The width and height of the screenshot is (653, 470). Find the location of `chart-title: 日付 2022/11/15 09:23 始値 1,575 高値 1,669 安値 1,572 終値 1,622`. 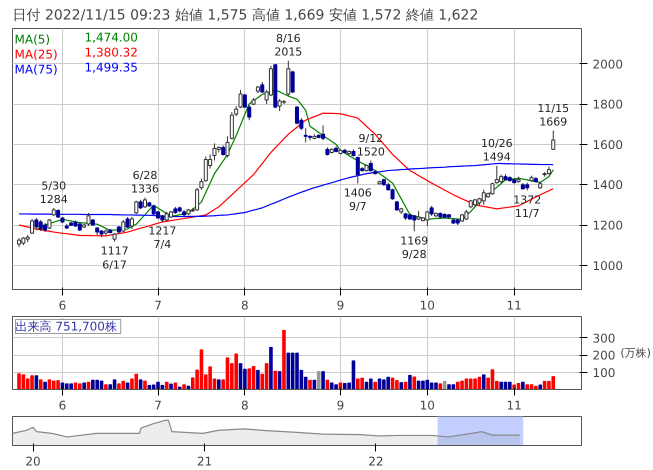

chart-title: 日付 2022/11/15 09:23 始値 1,575 高値 1,669 安値 1,572 終値 1,622 is located at coordinates (245, 16).